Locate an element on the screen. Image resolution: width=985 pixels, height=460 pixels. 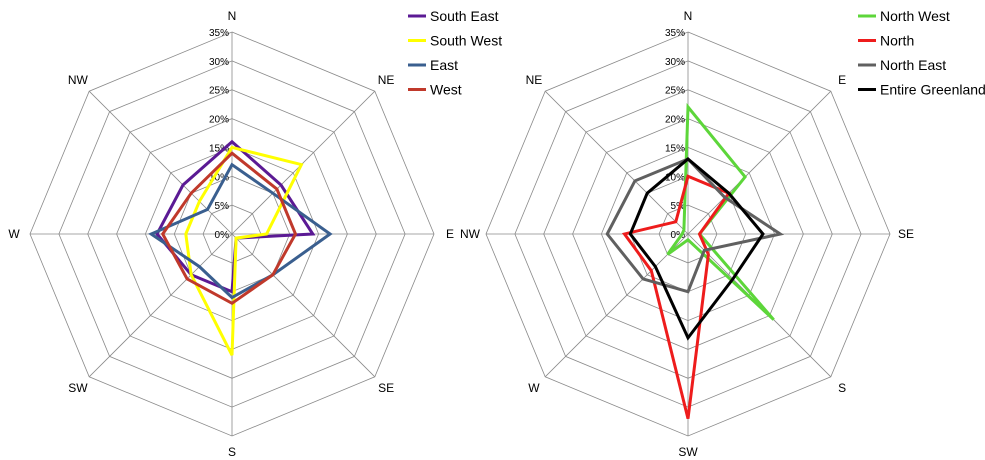
legend-label: West is located at coordinates (446, 90).